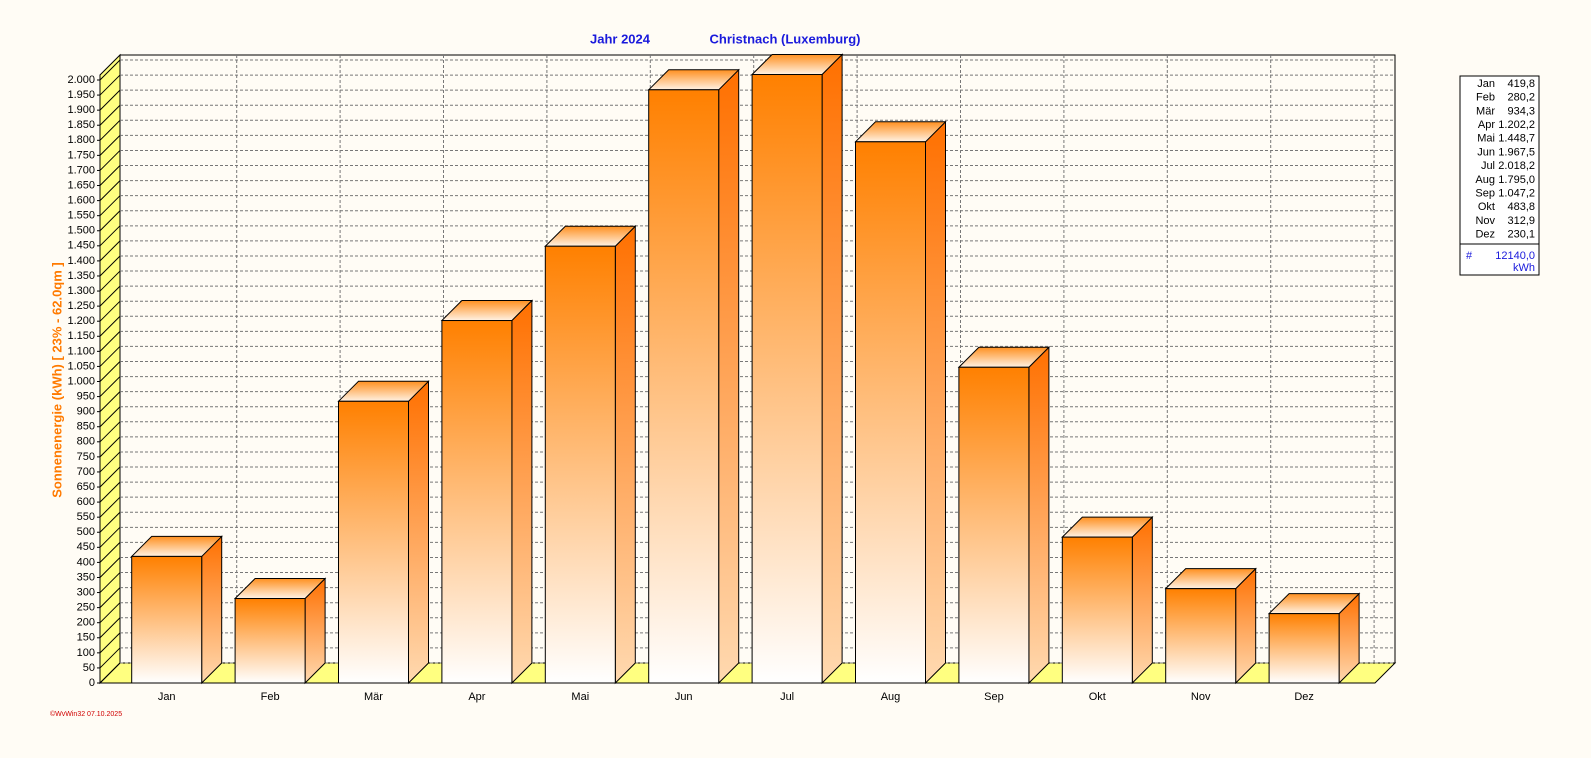 The image size is (1591, 758). I want to click on y-tick-label: 1.100, so click(81, 351).